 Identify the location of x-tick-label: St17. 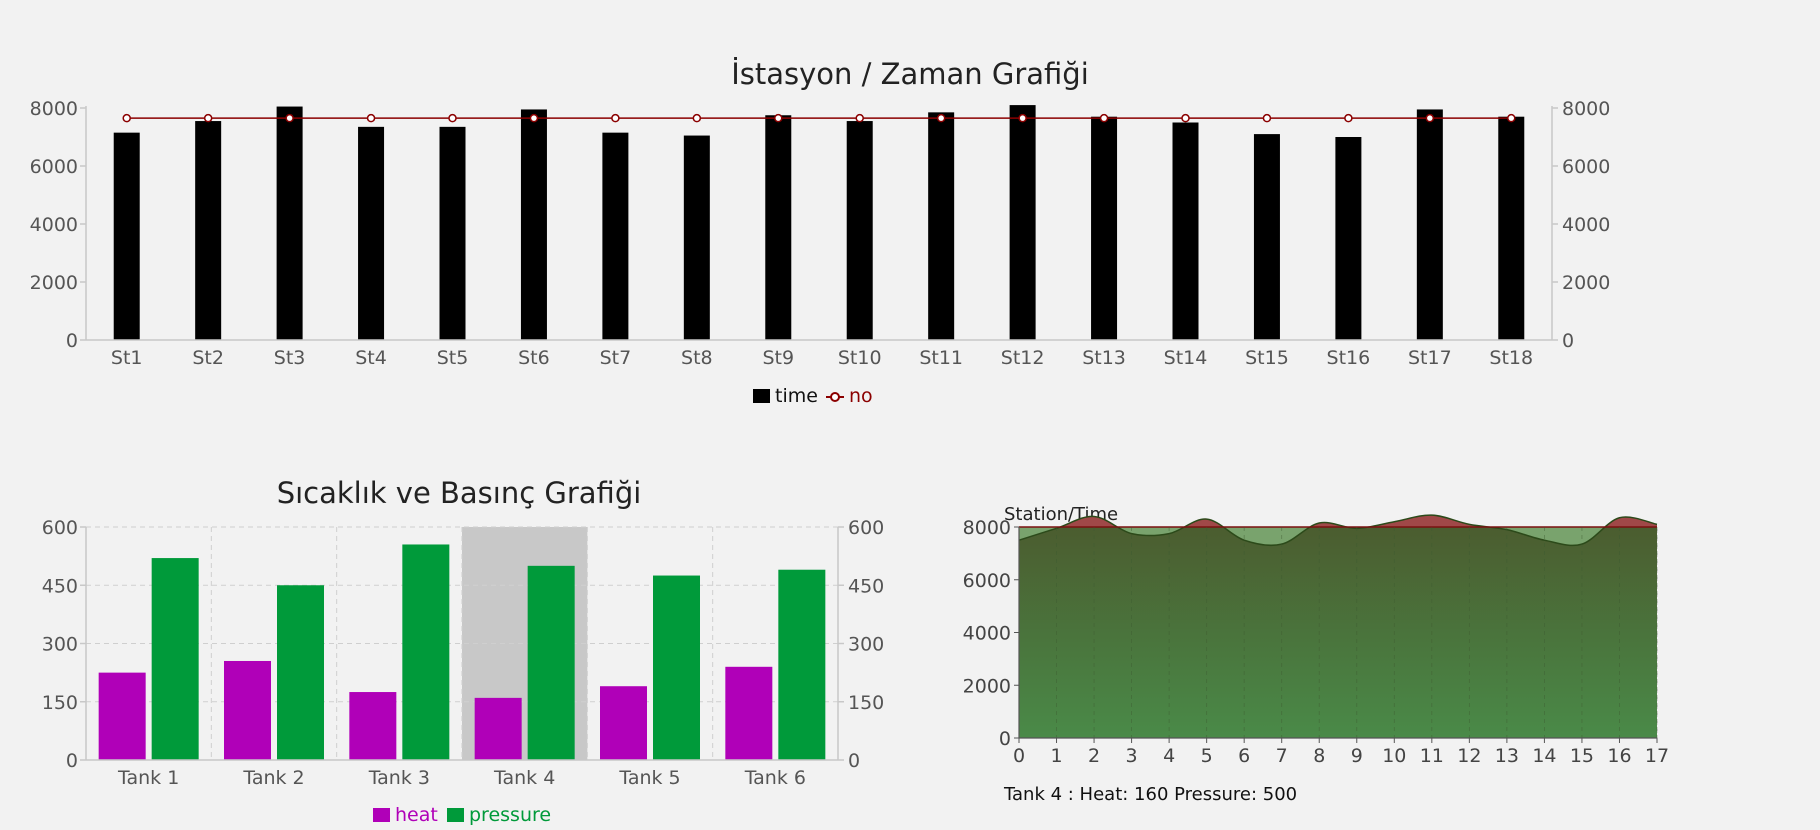
(1430, 358).